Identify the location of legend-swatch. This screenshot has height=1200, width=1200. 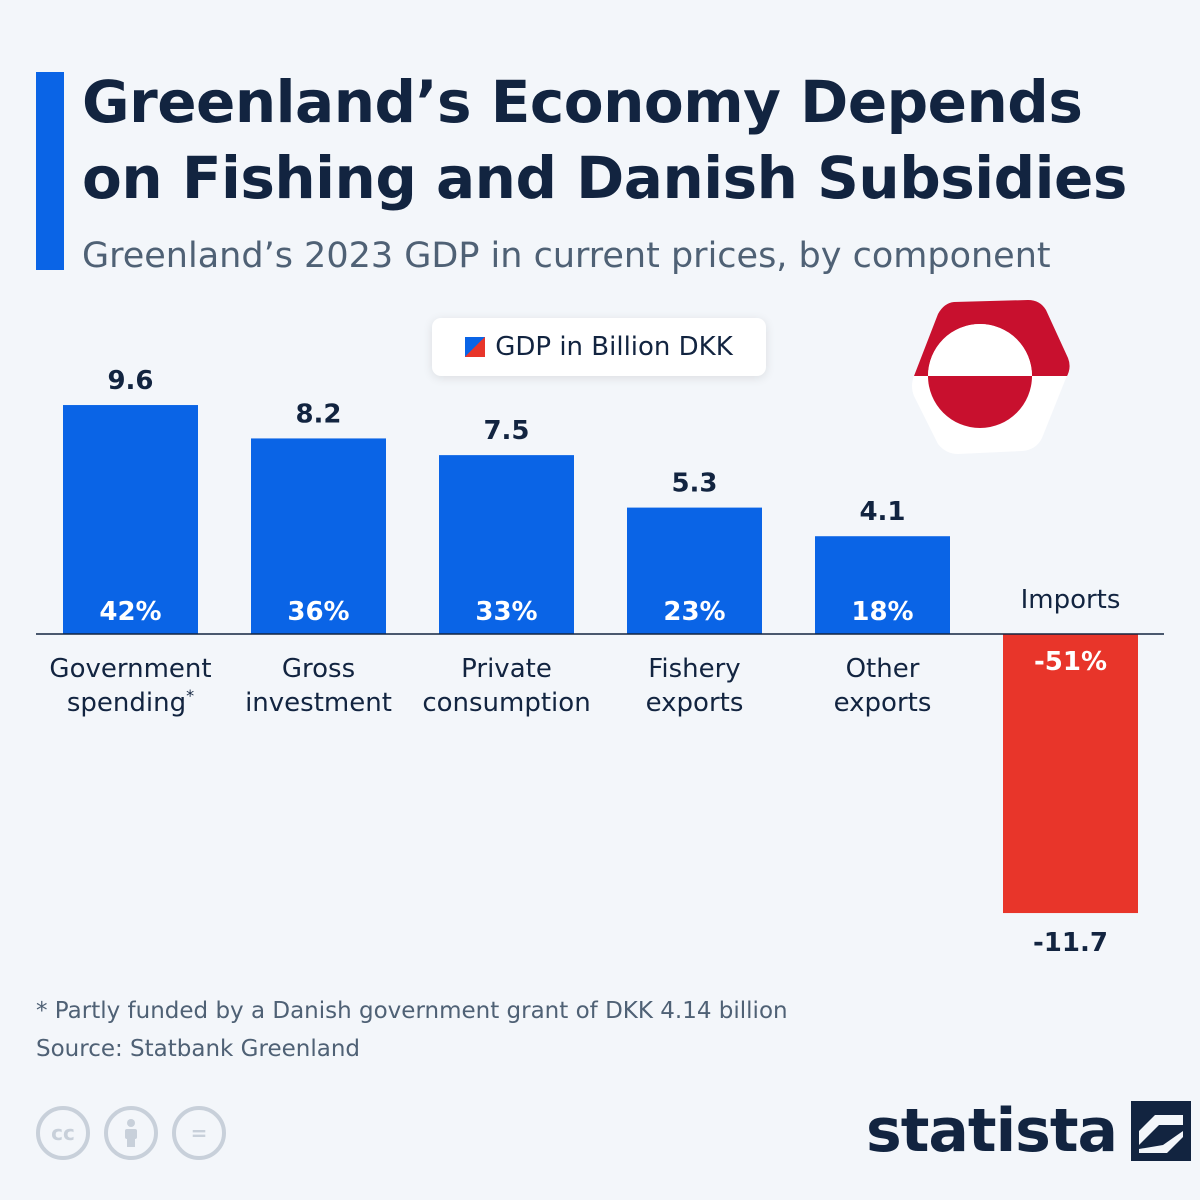
(475, 347).